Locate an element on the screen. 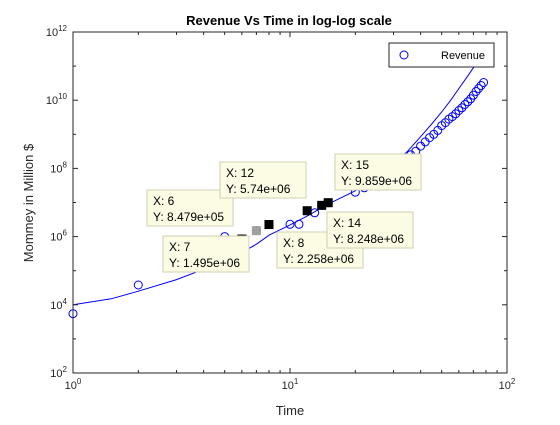 The width and height of the screenshot is (560, 425). legend-box is located at coordinates (441, 55).